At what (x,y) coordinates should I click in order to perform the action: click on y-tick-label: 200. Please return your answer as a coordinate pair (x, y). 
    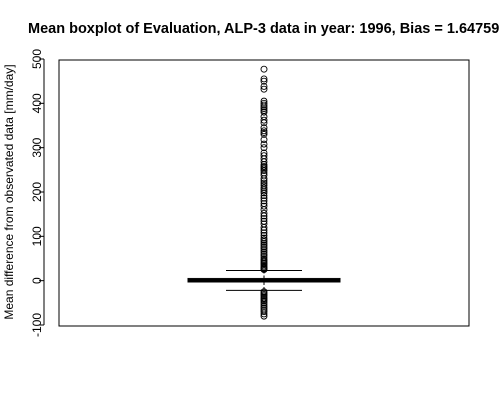
    Looking at the image, I should click on (37, 192).